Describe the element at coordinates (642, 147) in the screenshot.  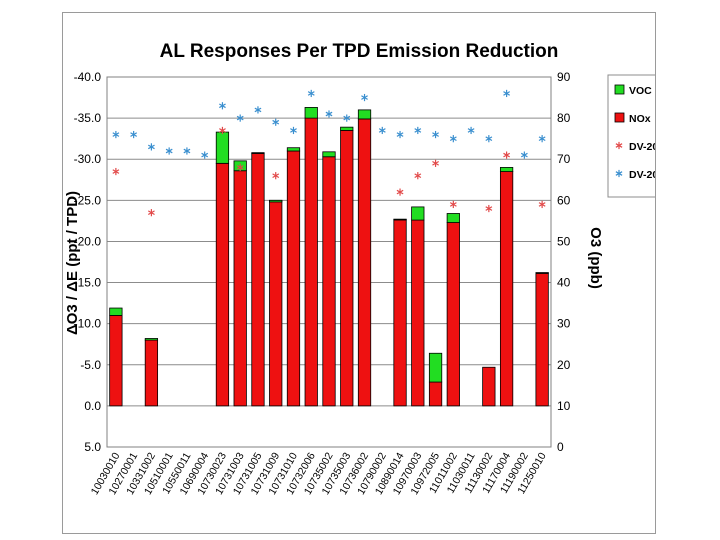
I see `dv-2018-legend-label: DV-2018` at that location.